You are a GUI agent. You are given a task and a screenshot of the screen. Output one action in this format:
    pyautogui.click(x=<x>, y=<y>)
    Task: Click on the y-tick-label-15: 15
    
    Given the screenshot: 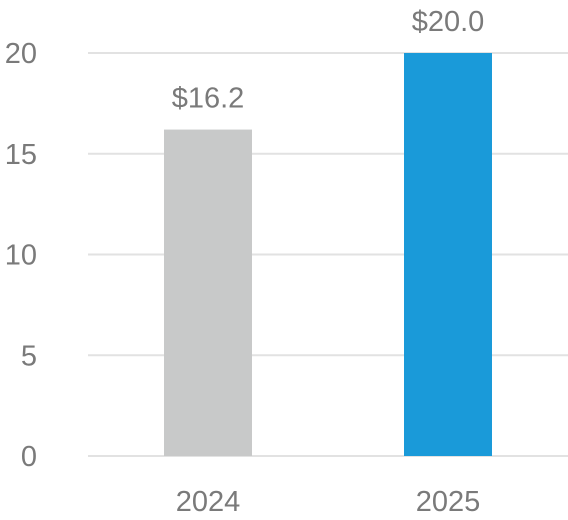 What is the action you would take?
    pyautogui.click(x=21, y=155)
    